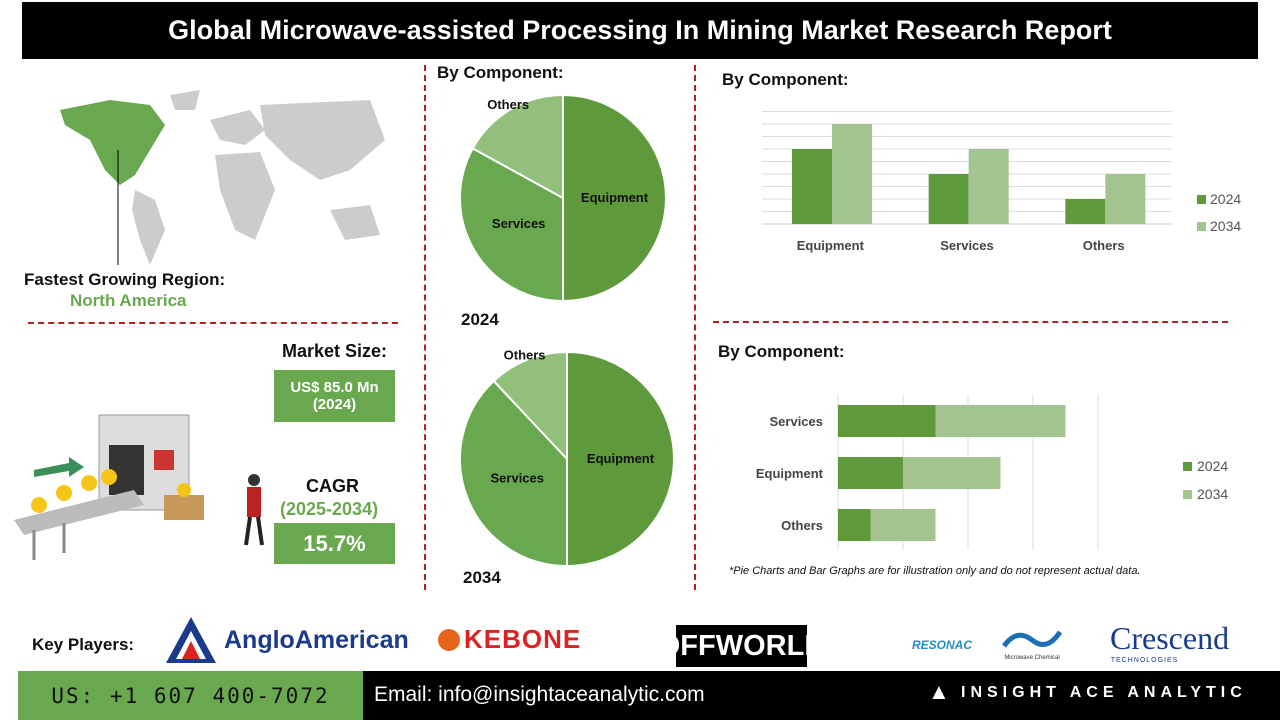 The width and height of the screenshot is (1280, 720). I want to click on pie-caption-2034: 2034, so click(482, 577).